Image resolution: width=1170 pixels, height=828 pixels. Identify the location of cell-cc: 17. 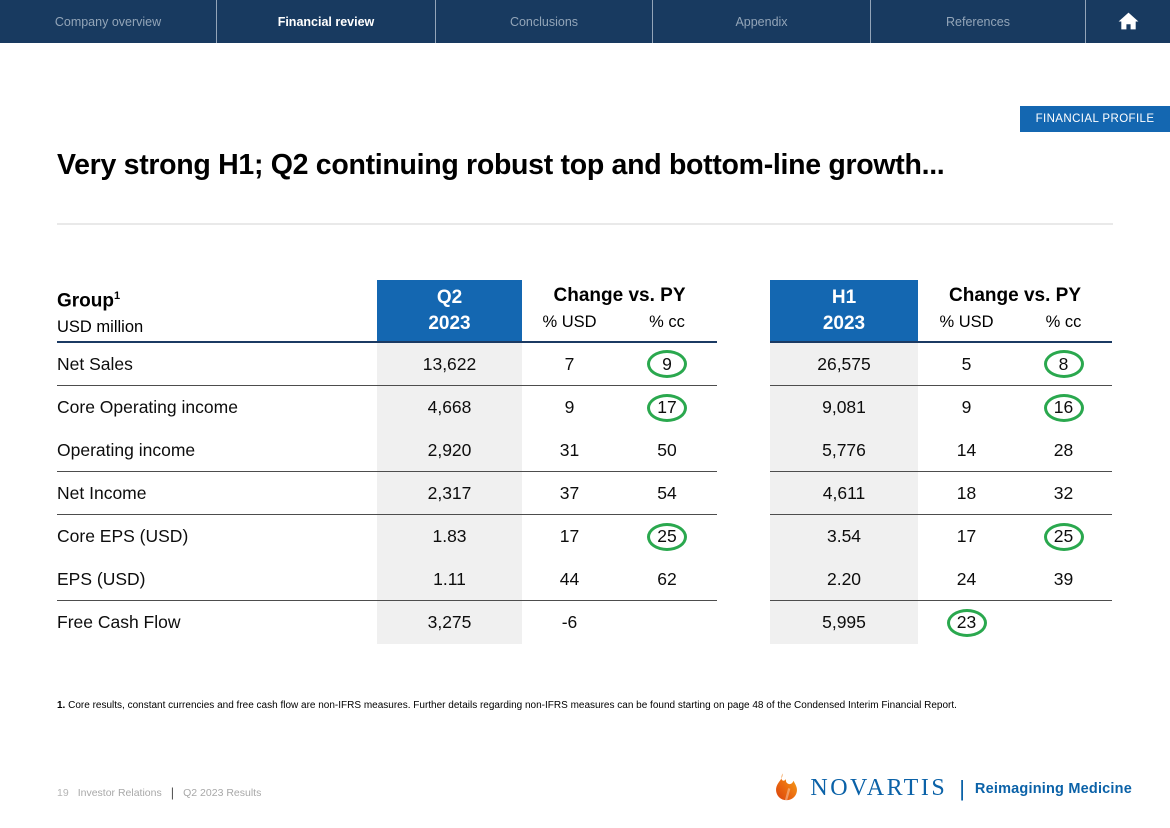
(667, 407).